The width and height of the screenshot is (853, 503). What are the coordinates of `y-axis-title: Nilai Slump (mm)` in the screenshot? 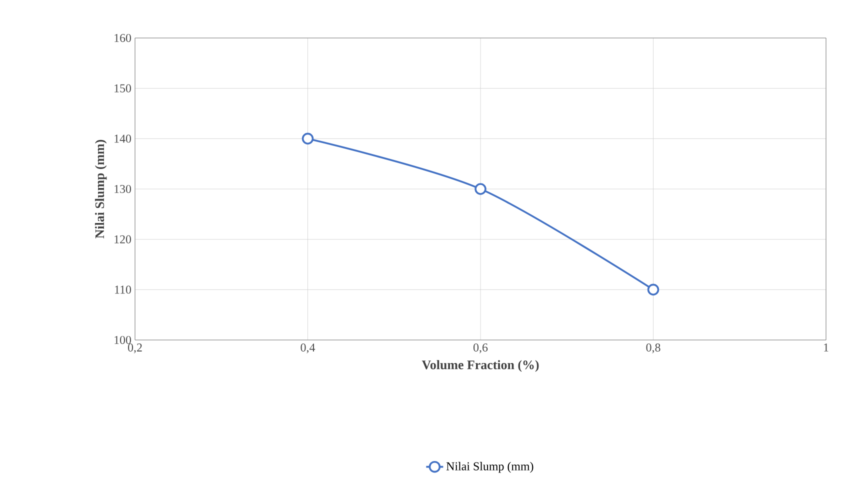 It's located at (100, 189).